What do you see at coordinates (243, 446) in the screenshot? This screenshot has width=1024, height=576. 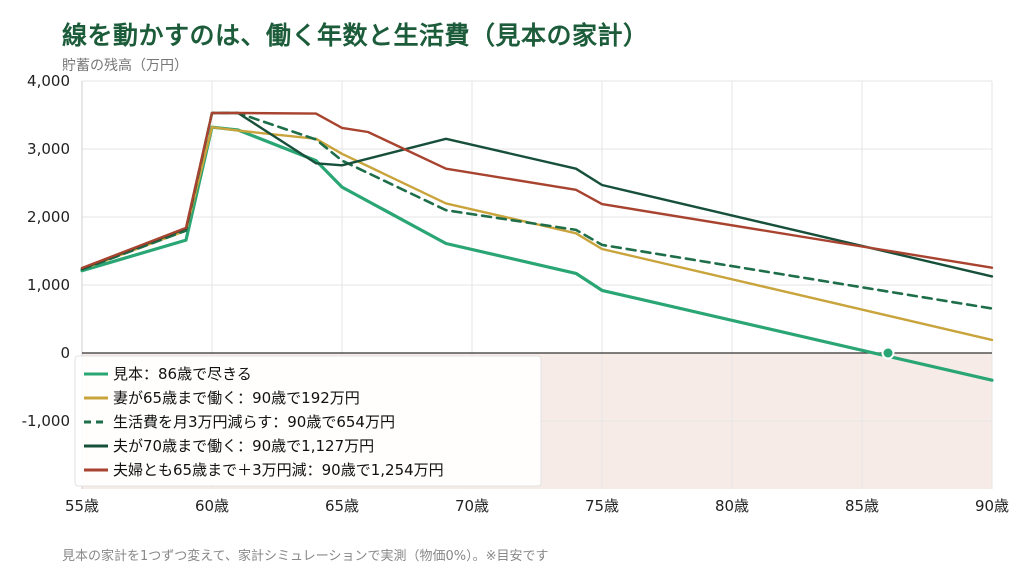 I see `legend-label: 夫が70歳まで働く：90歳で1,127万円` at bounding box center [243, 446].